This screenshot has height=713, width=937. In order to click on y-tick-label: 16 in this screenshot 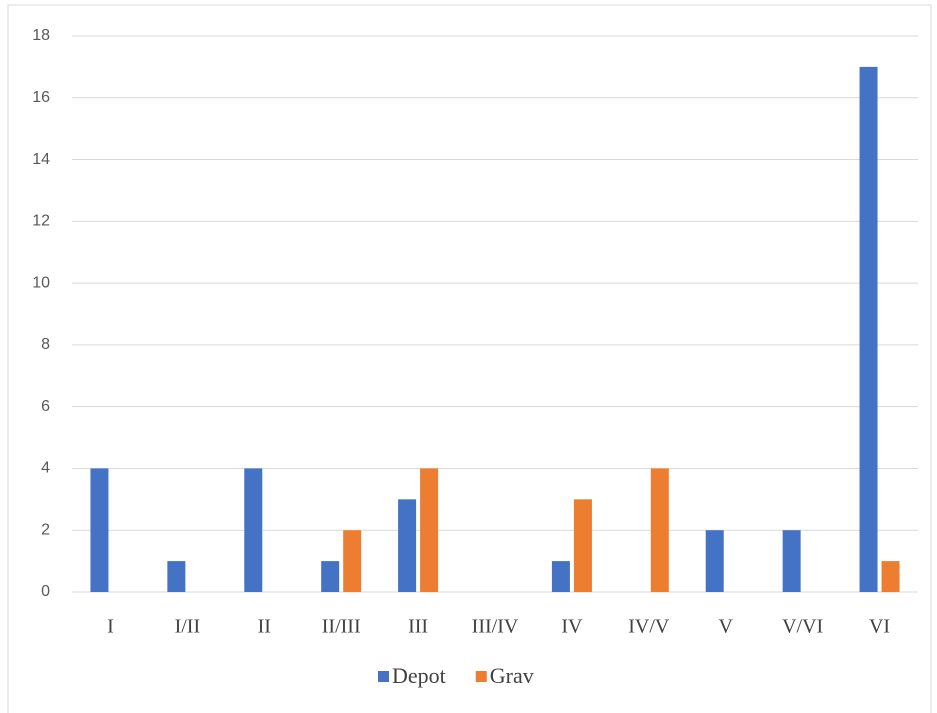, I will do `click(41, 97)`.